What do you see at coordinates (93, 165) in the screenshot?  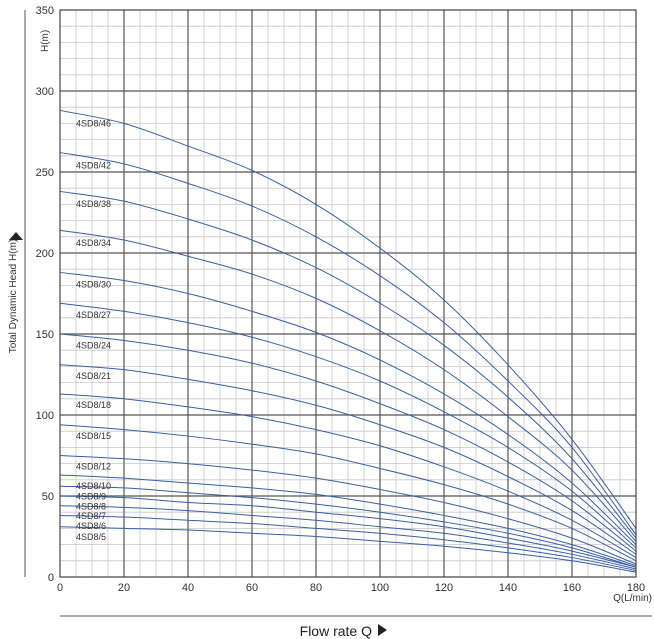 I see `curve-label: 4SD8/42` at bounding box center [93, 165].